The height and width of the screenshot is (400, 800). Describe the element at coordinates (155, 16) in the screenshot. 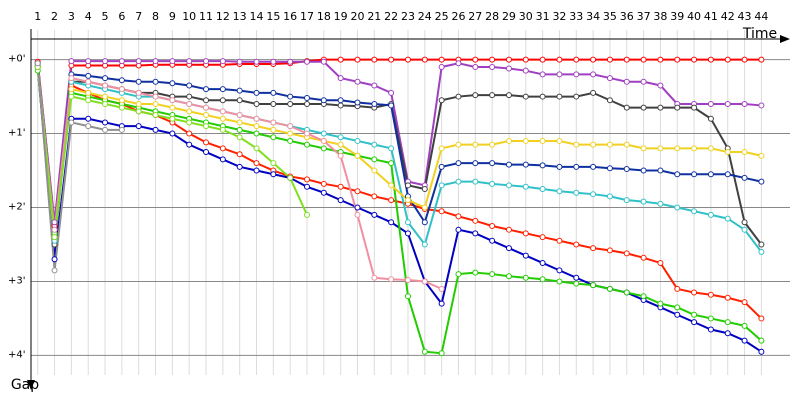

I see `x-tick-label: 8` at that location.